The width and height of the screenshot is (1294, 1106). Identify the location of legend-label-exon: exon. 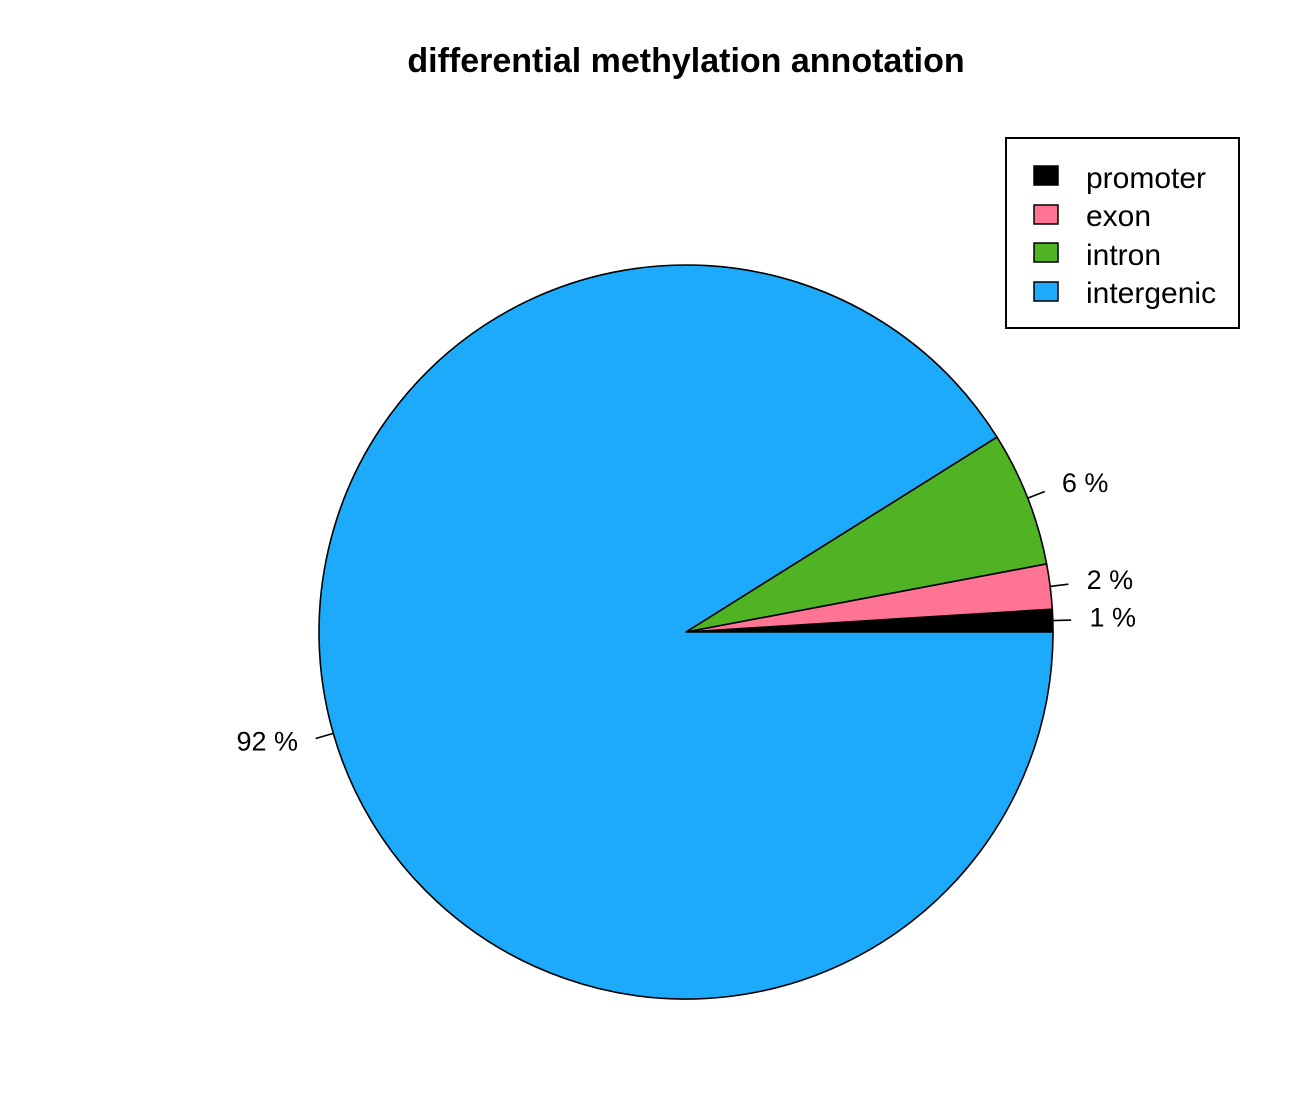
(1118, 216).